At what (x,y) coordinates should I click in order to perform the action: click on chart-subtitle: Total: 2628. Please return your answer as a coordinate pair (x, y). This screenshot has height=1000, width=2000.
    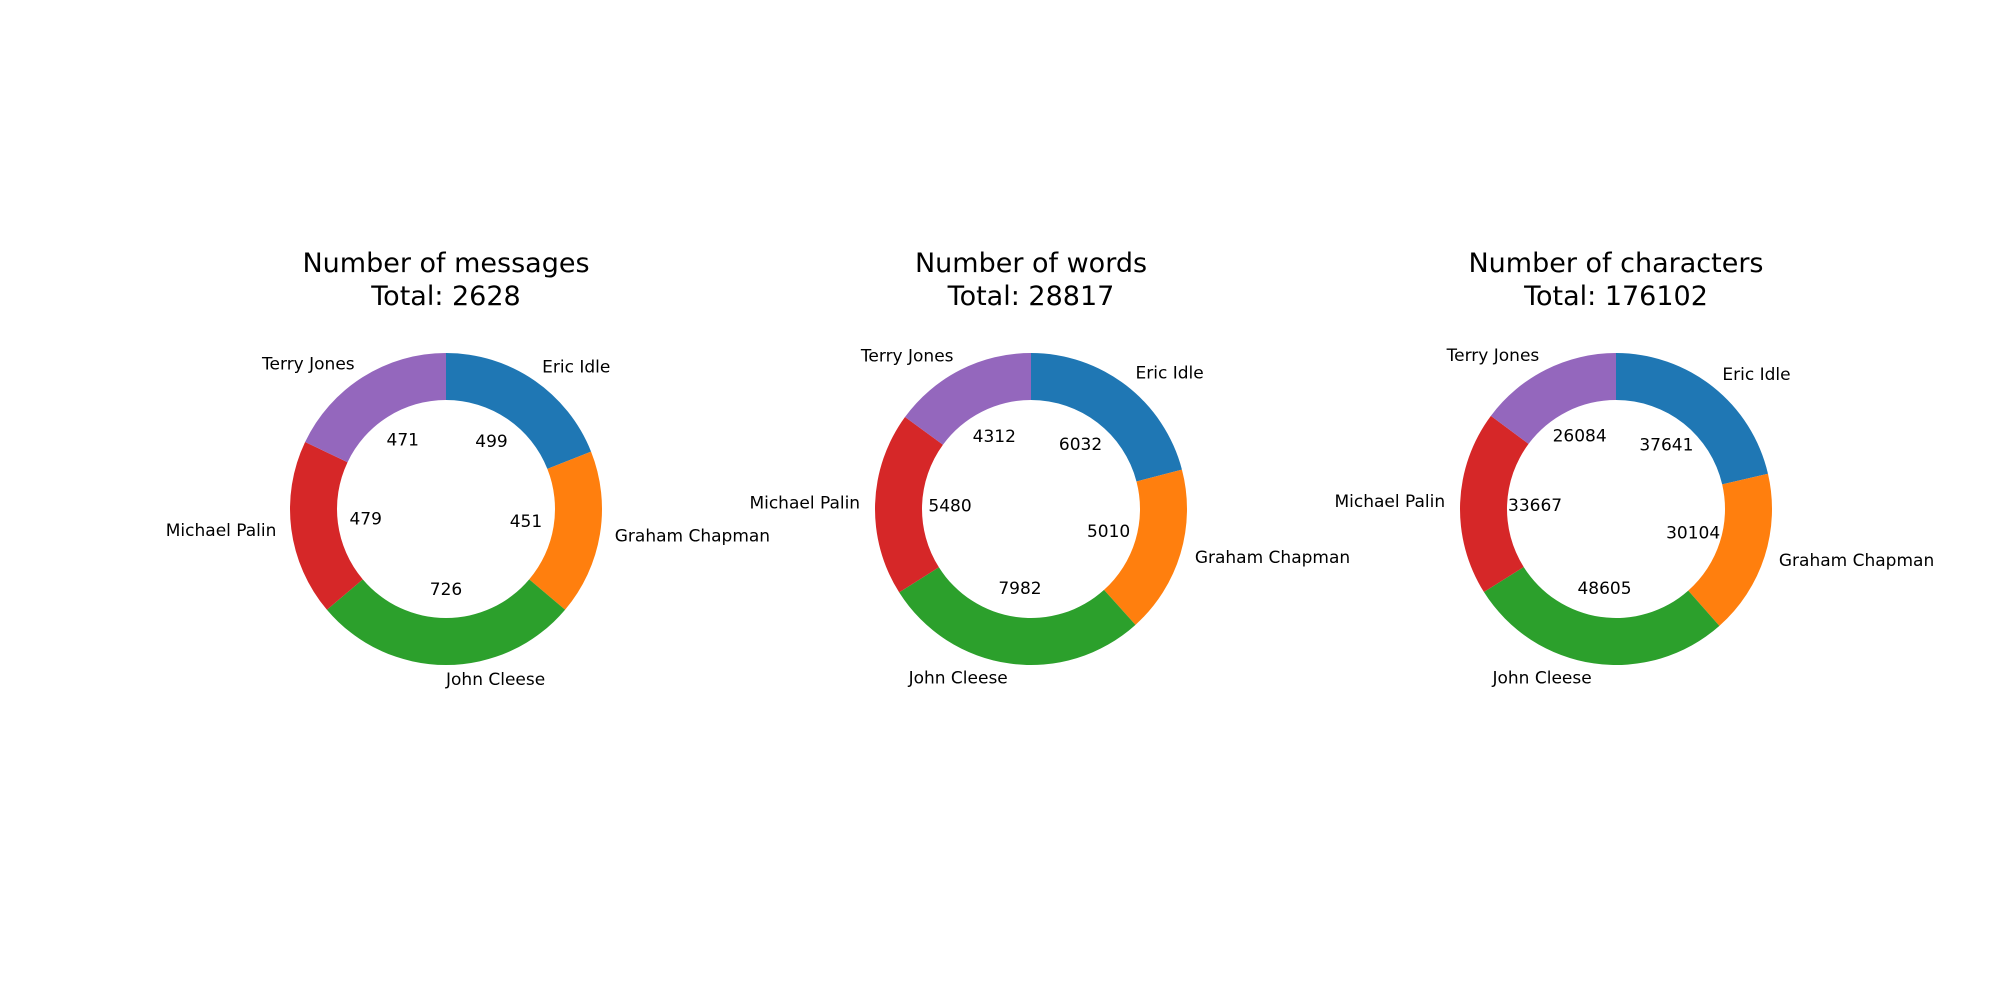
    Looking at the image, I should click on (445, 296).